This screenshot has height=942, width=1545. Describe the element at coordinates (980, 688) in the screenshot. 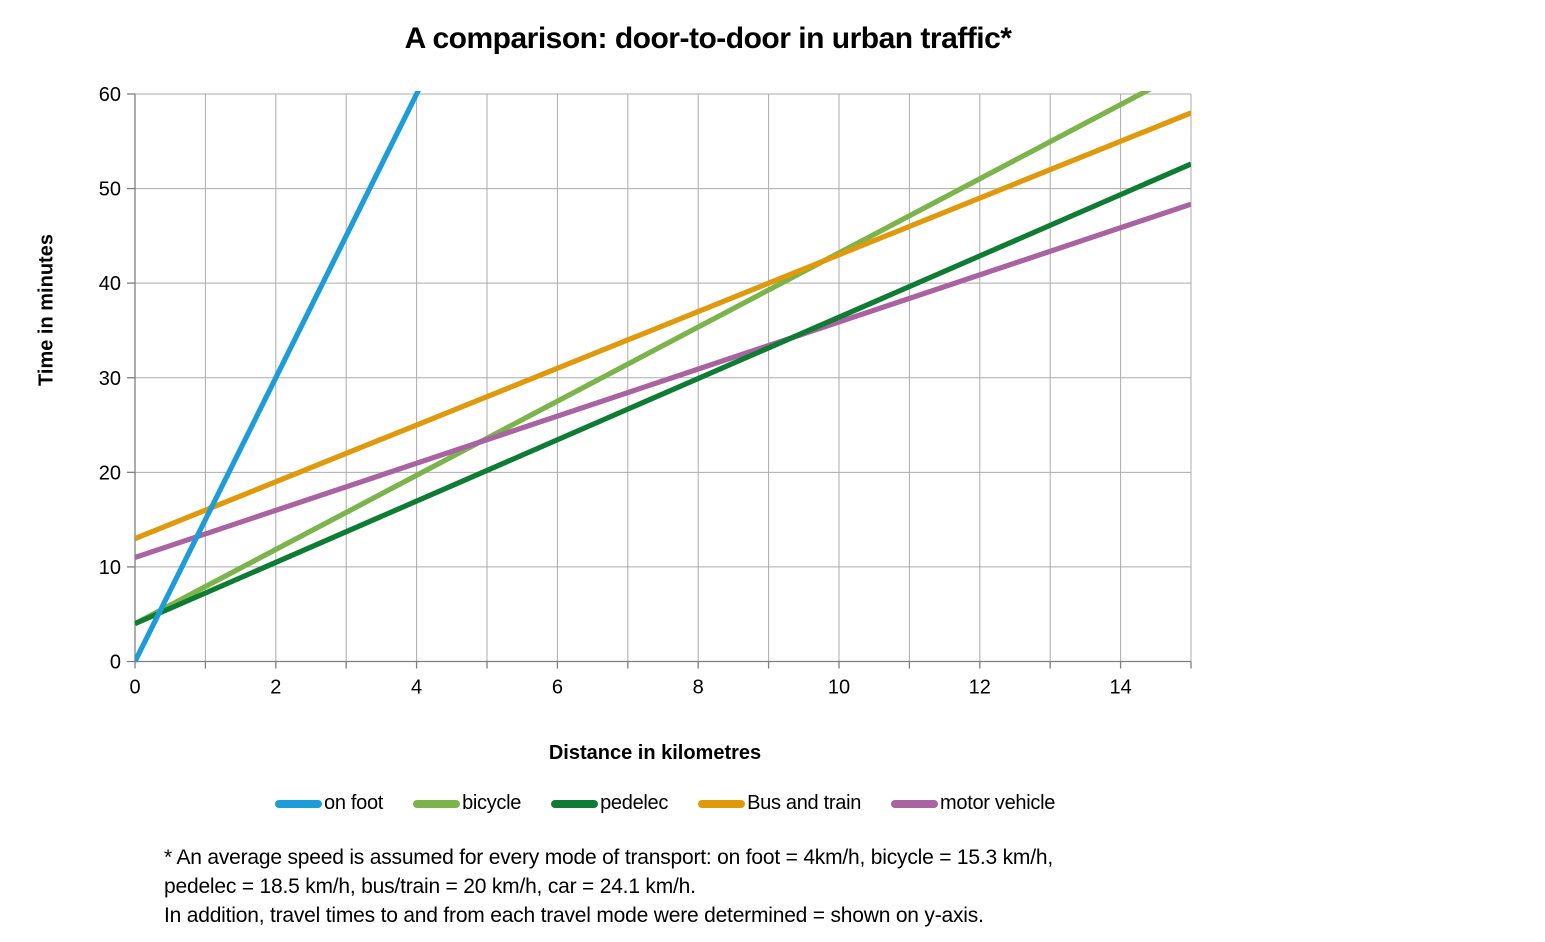

I see `x-tick-label: 12` at that location.